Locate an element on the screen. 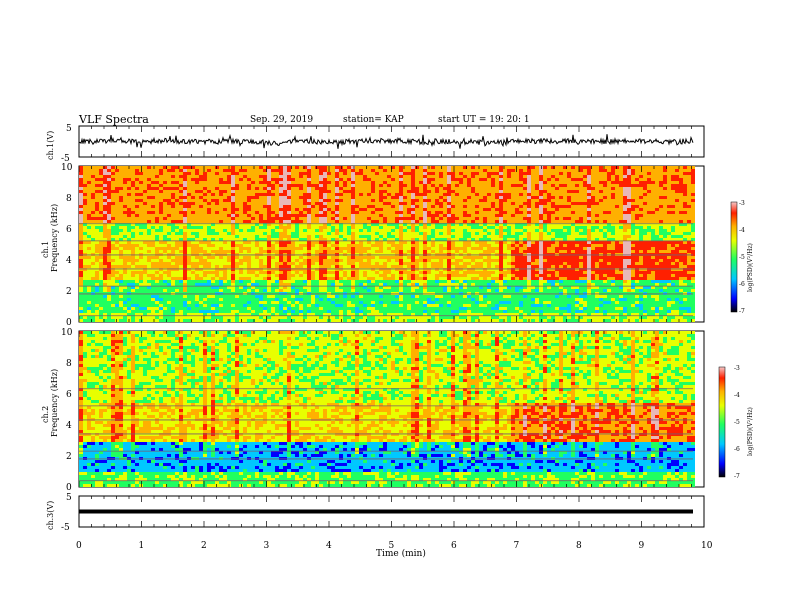 The height and width of the screenshot is (612, 792). ch2-cbar-tick-m4: -4 is located at coordinates (737, 395).